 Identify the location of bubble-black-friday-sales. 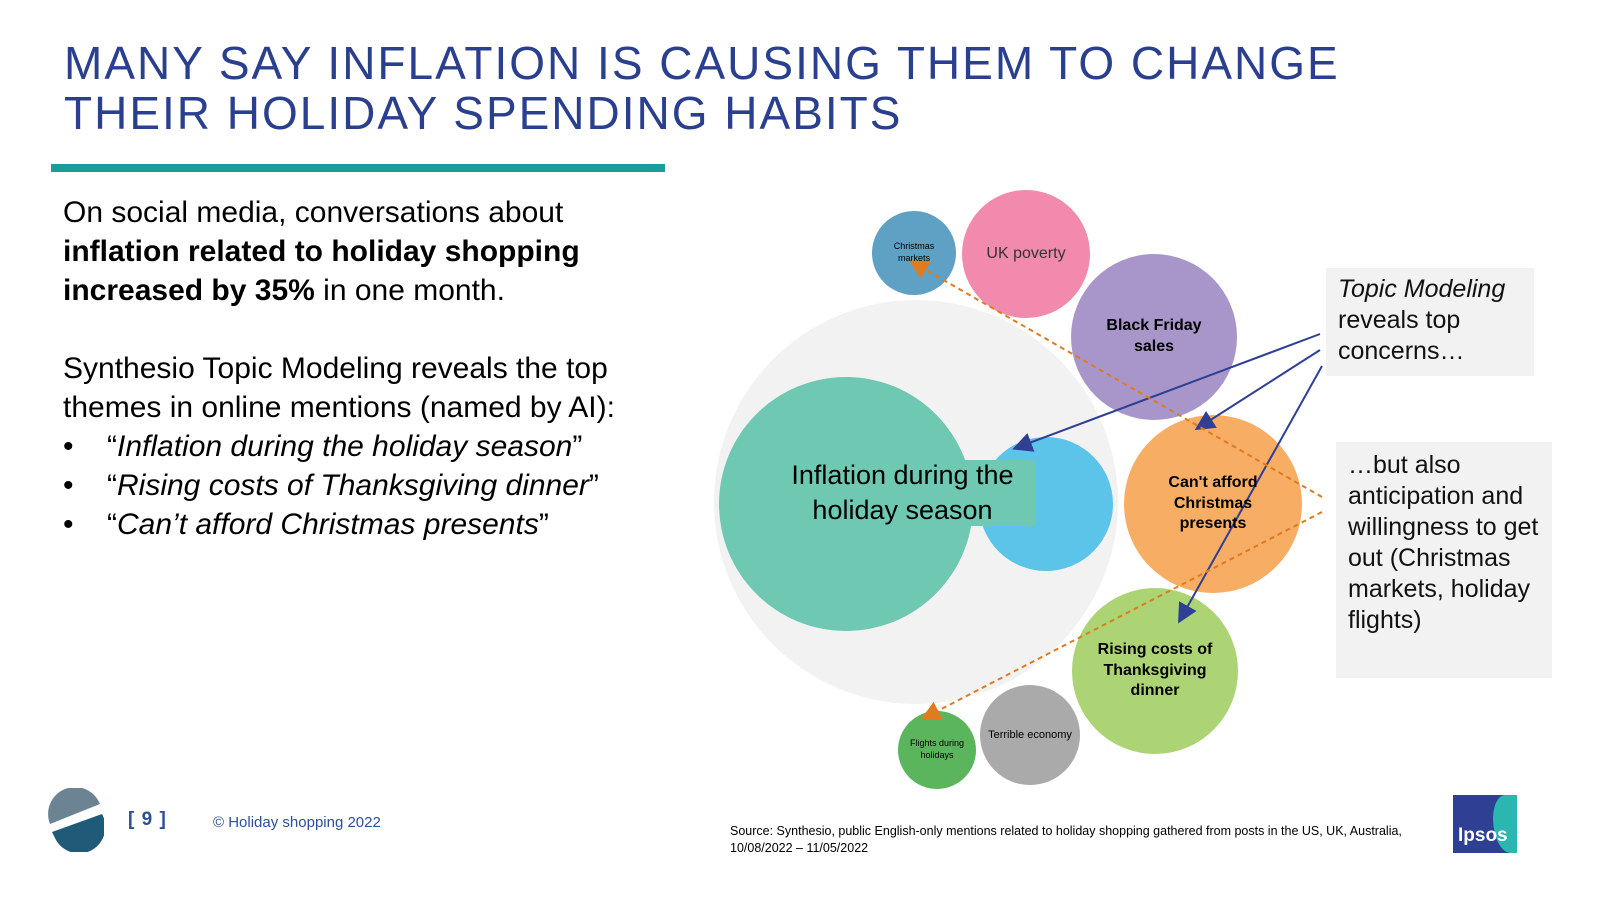
(1154, 337).